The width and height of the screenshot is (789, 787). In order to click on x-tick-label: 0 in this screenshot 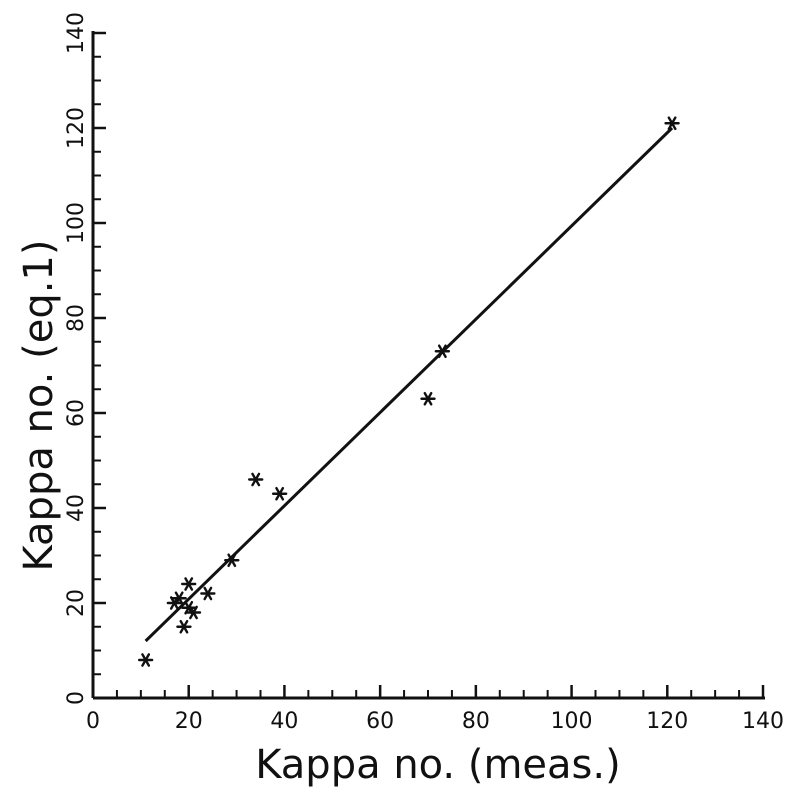, I will do `click(93, 721)`.